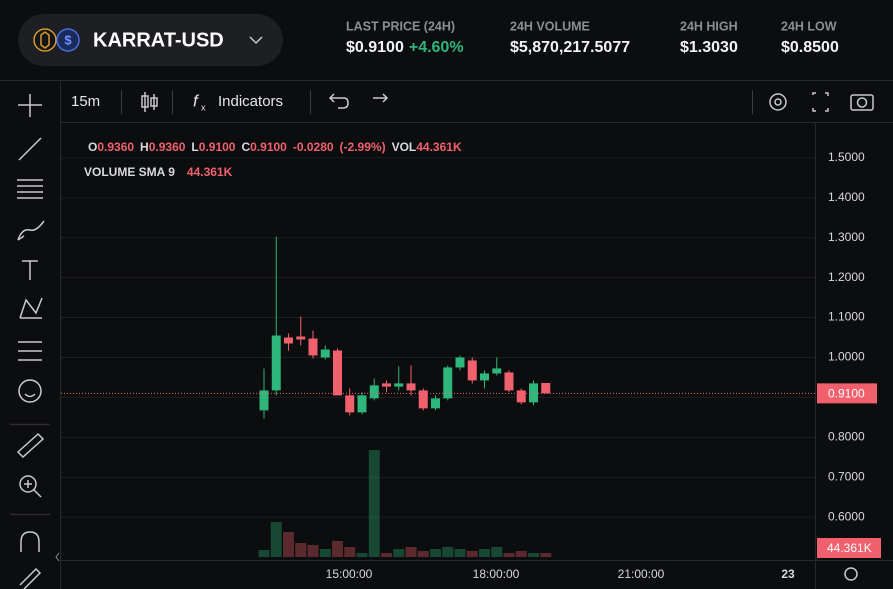  I want to click on x-tick-label: 18:00:00, so click(496, 574).